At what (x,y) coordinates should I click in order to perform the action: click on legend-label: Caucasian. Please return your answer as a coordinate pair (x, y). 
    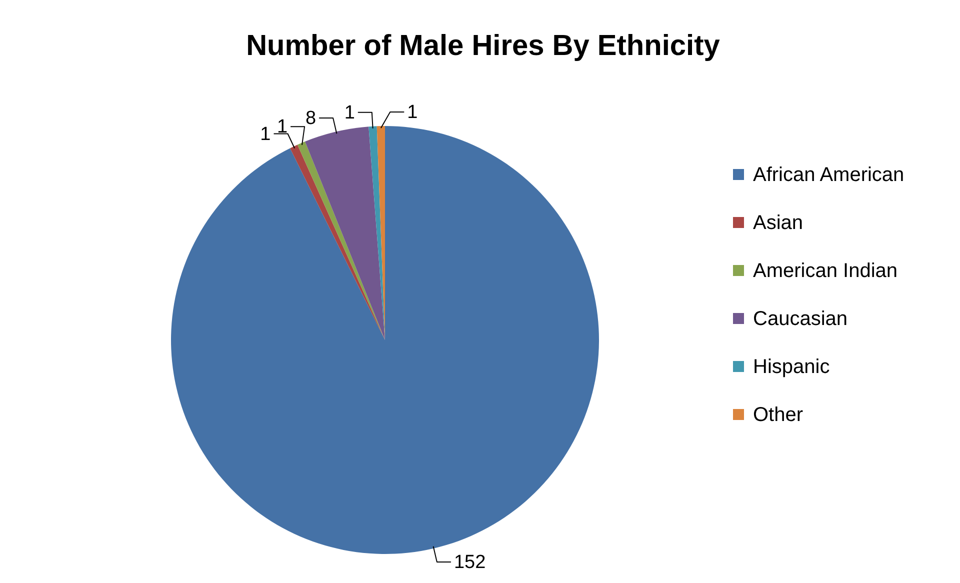
    Looking at the image, I should click on (800, 319).